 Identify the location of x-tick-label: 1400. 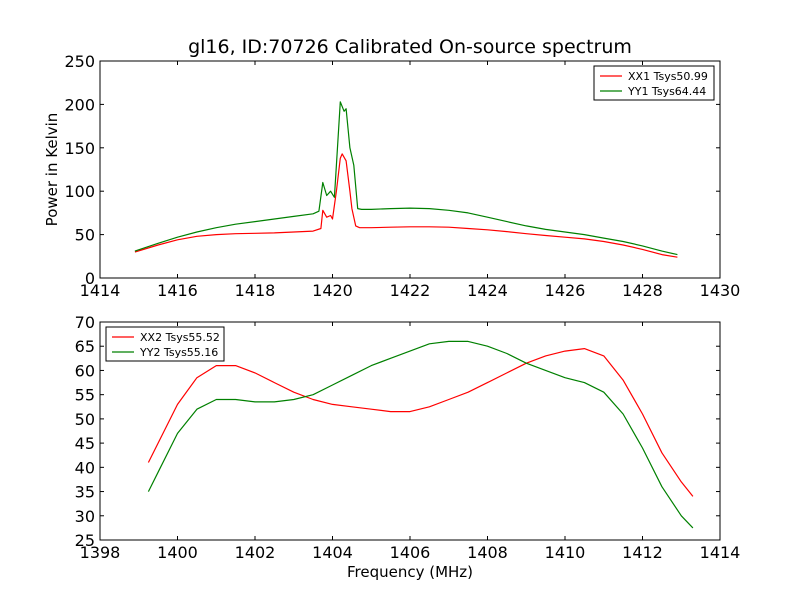
(177, 552).